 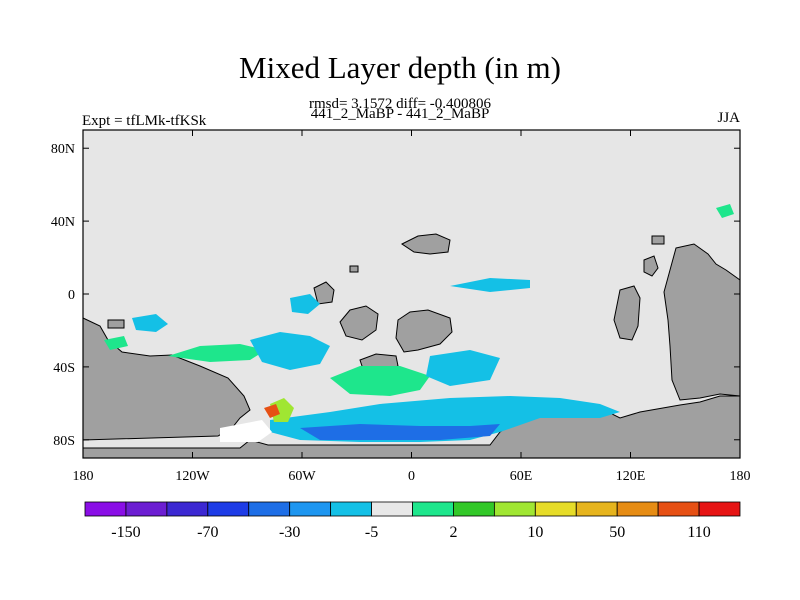 What do you see at coordinates (617, 532) in the screenshot?
I see `colorbar-label: 50` at bounding box center [617, 532].